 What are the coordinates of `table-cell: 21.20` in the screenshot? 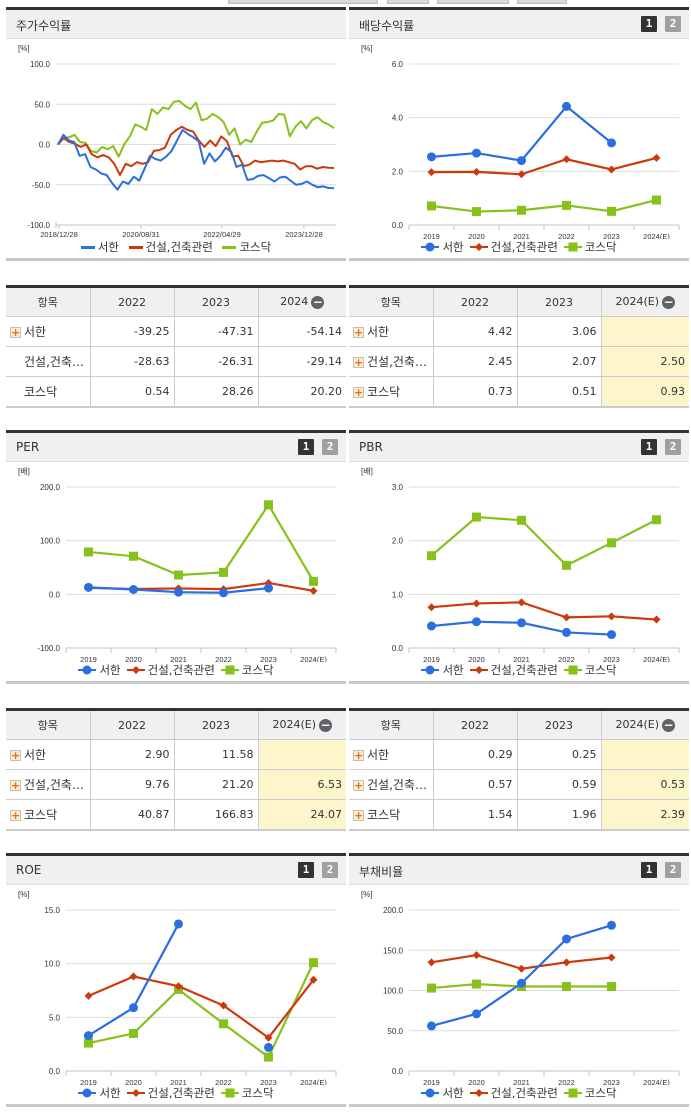 It's located at (215, 784).